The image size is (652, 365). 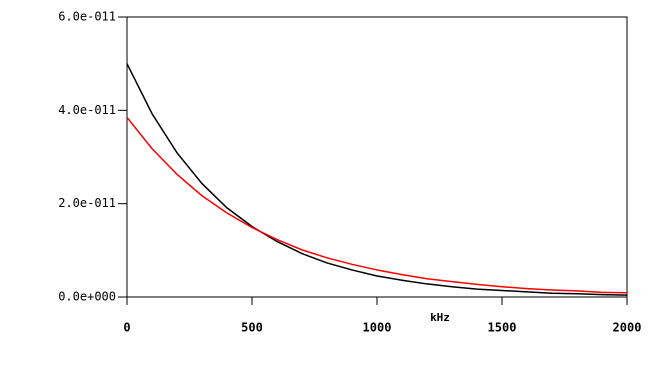 What do you see at coordinates (377, 328) in the screenshot?
I see `x-tick-label: 1000` at bounding box center [377, 328].